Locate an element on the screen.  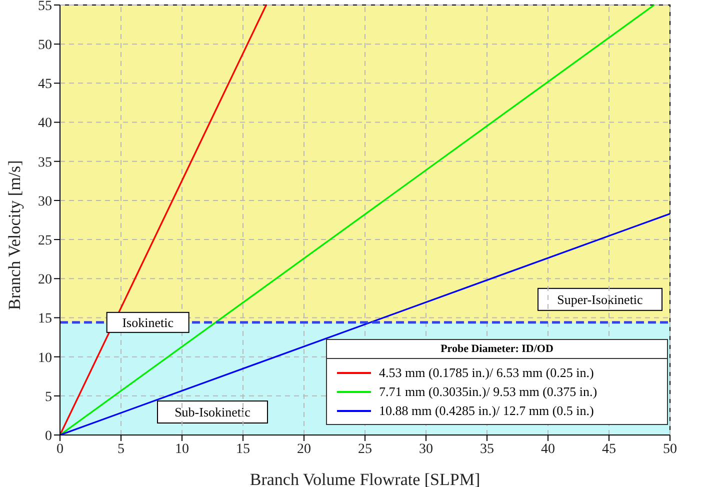
x-tick-label: 20 is located at coordinates (304, 449).